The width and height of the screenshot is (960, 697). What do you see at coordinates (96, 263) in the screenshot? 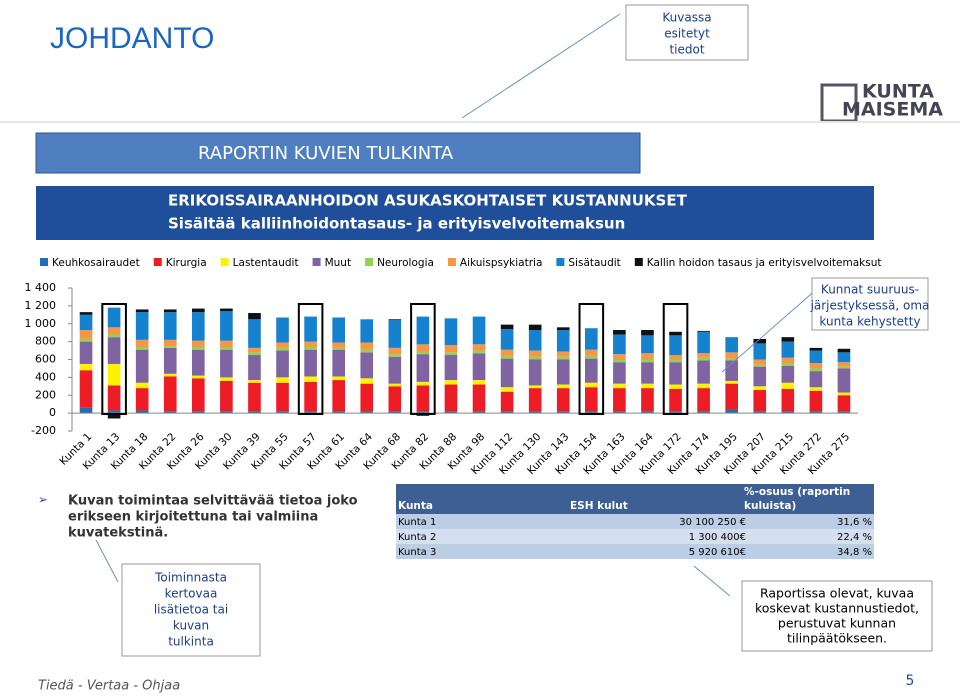
I see `legend-label: Keuhkosairaudet` at bounding box center [96, 263].